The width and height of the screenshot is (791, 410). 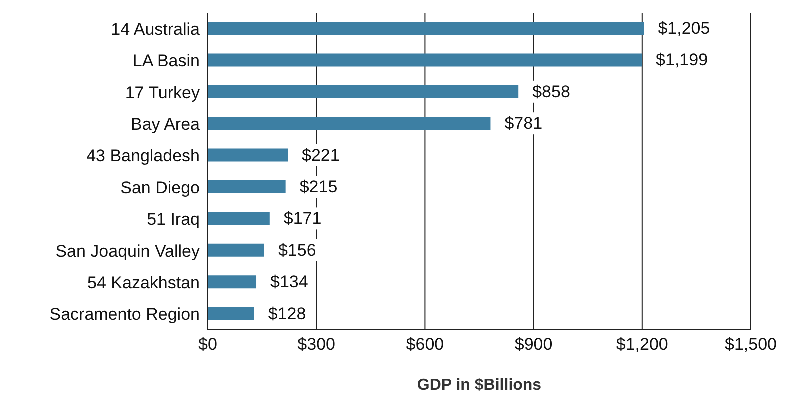 I want to click on y-tick-label: 14 Australia, so click(x=156, y=29).